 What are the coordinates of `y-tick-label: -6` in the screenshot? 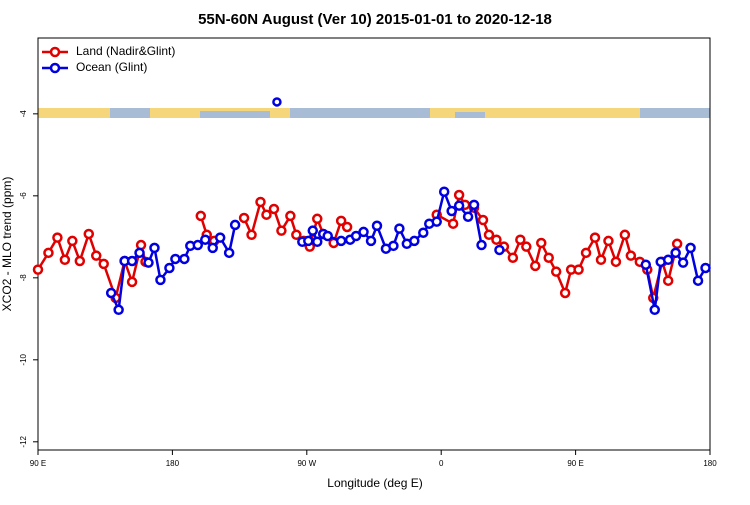 It's located at (23, 196).